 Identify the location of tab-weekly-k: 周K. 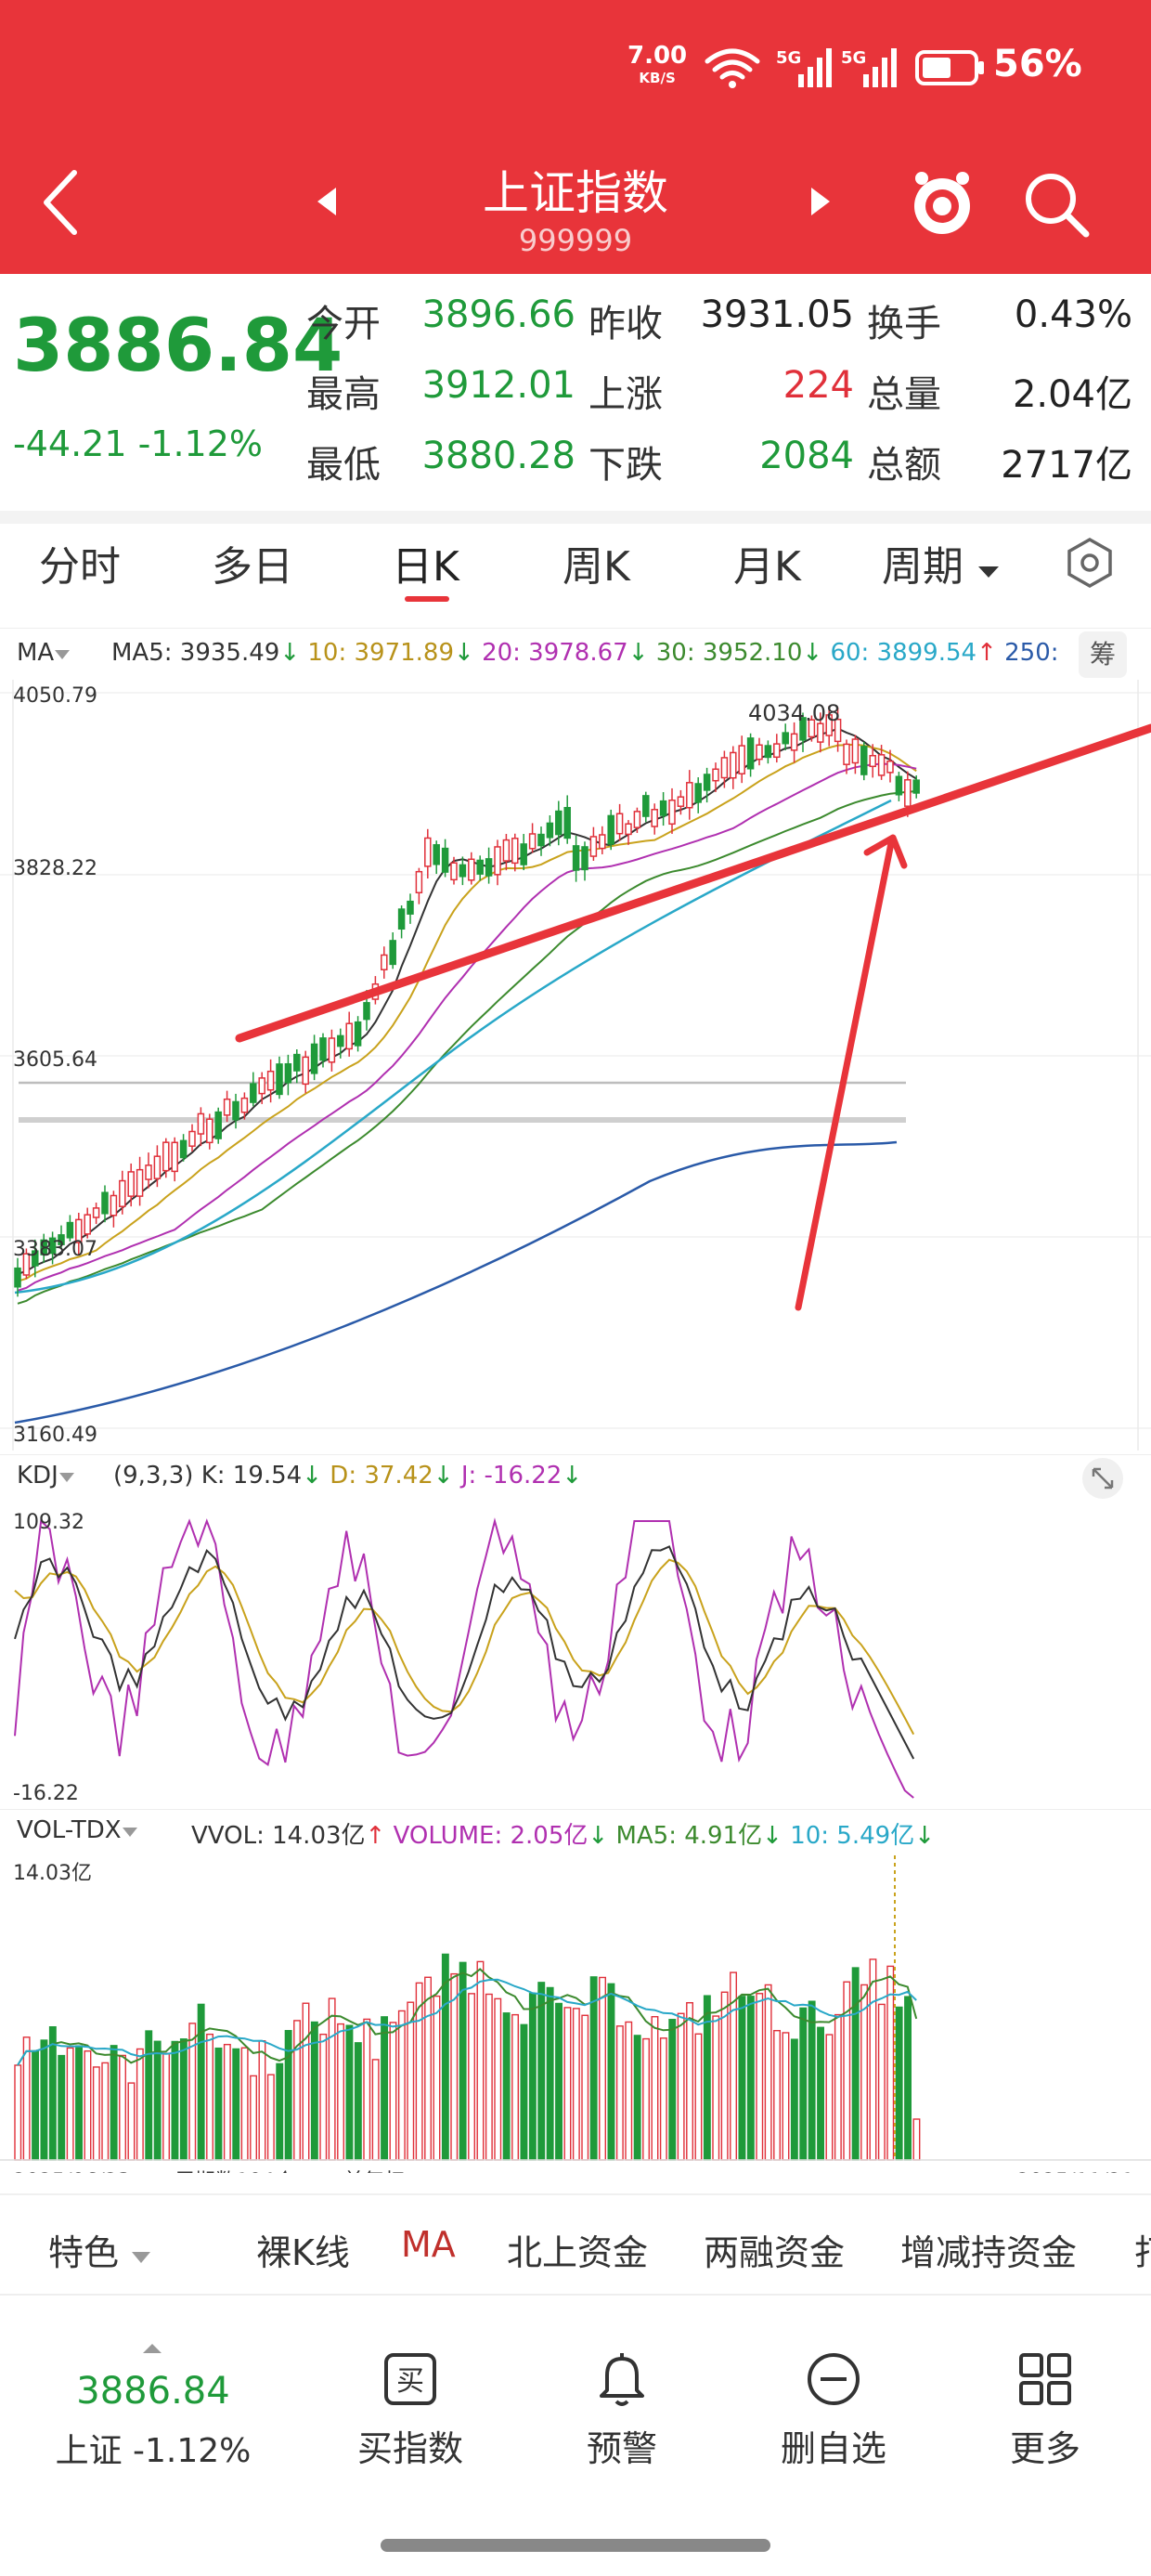
(596, 567).